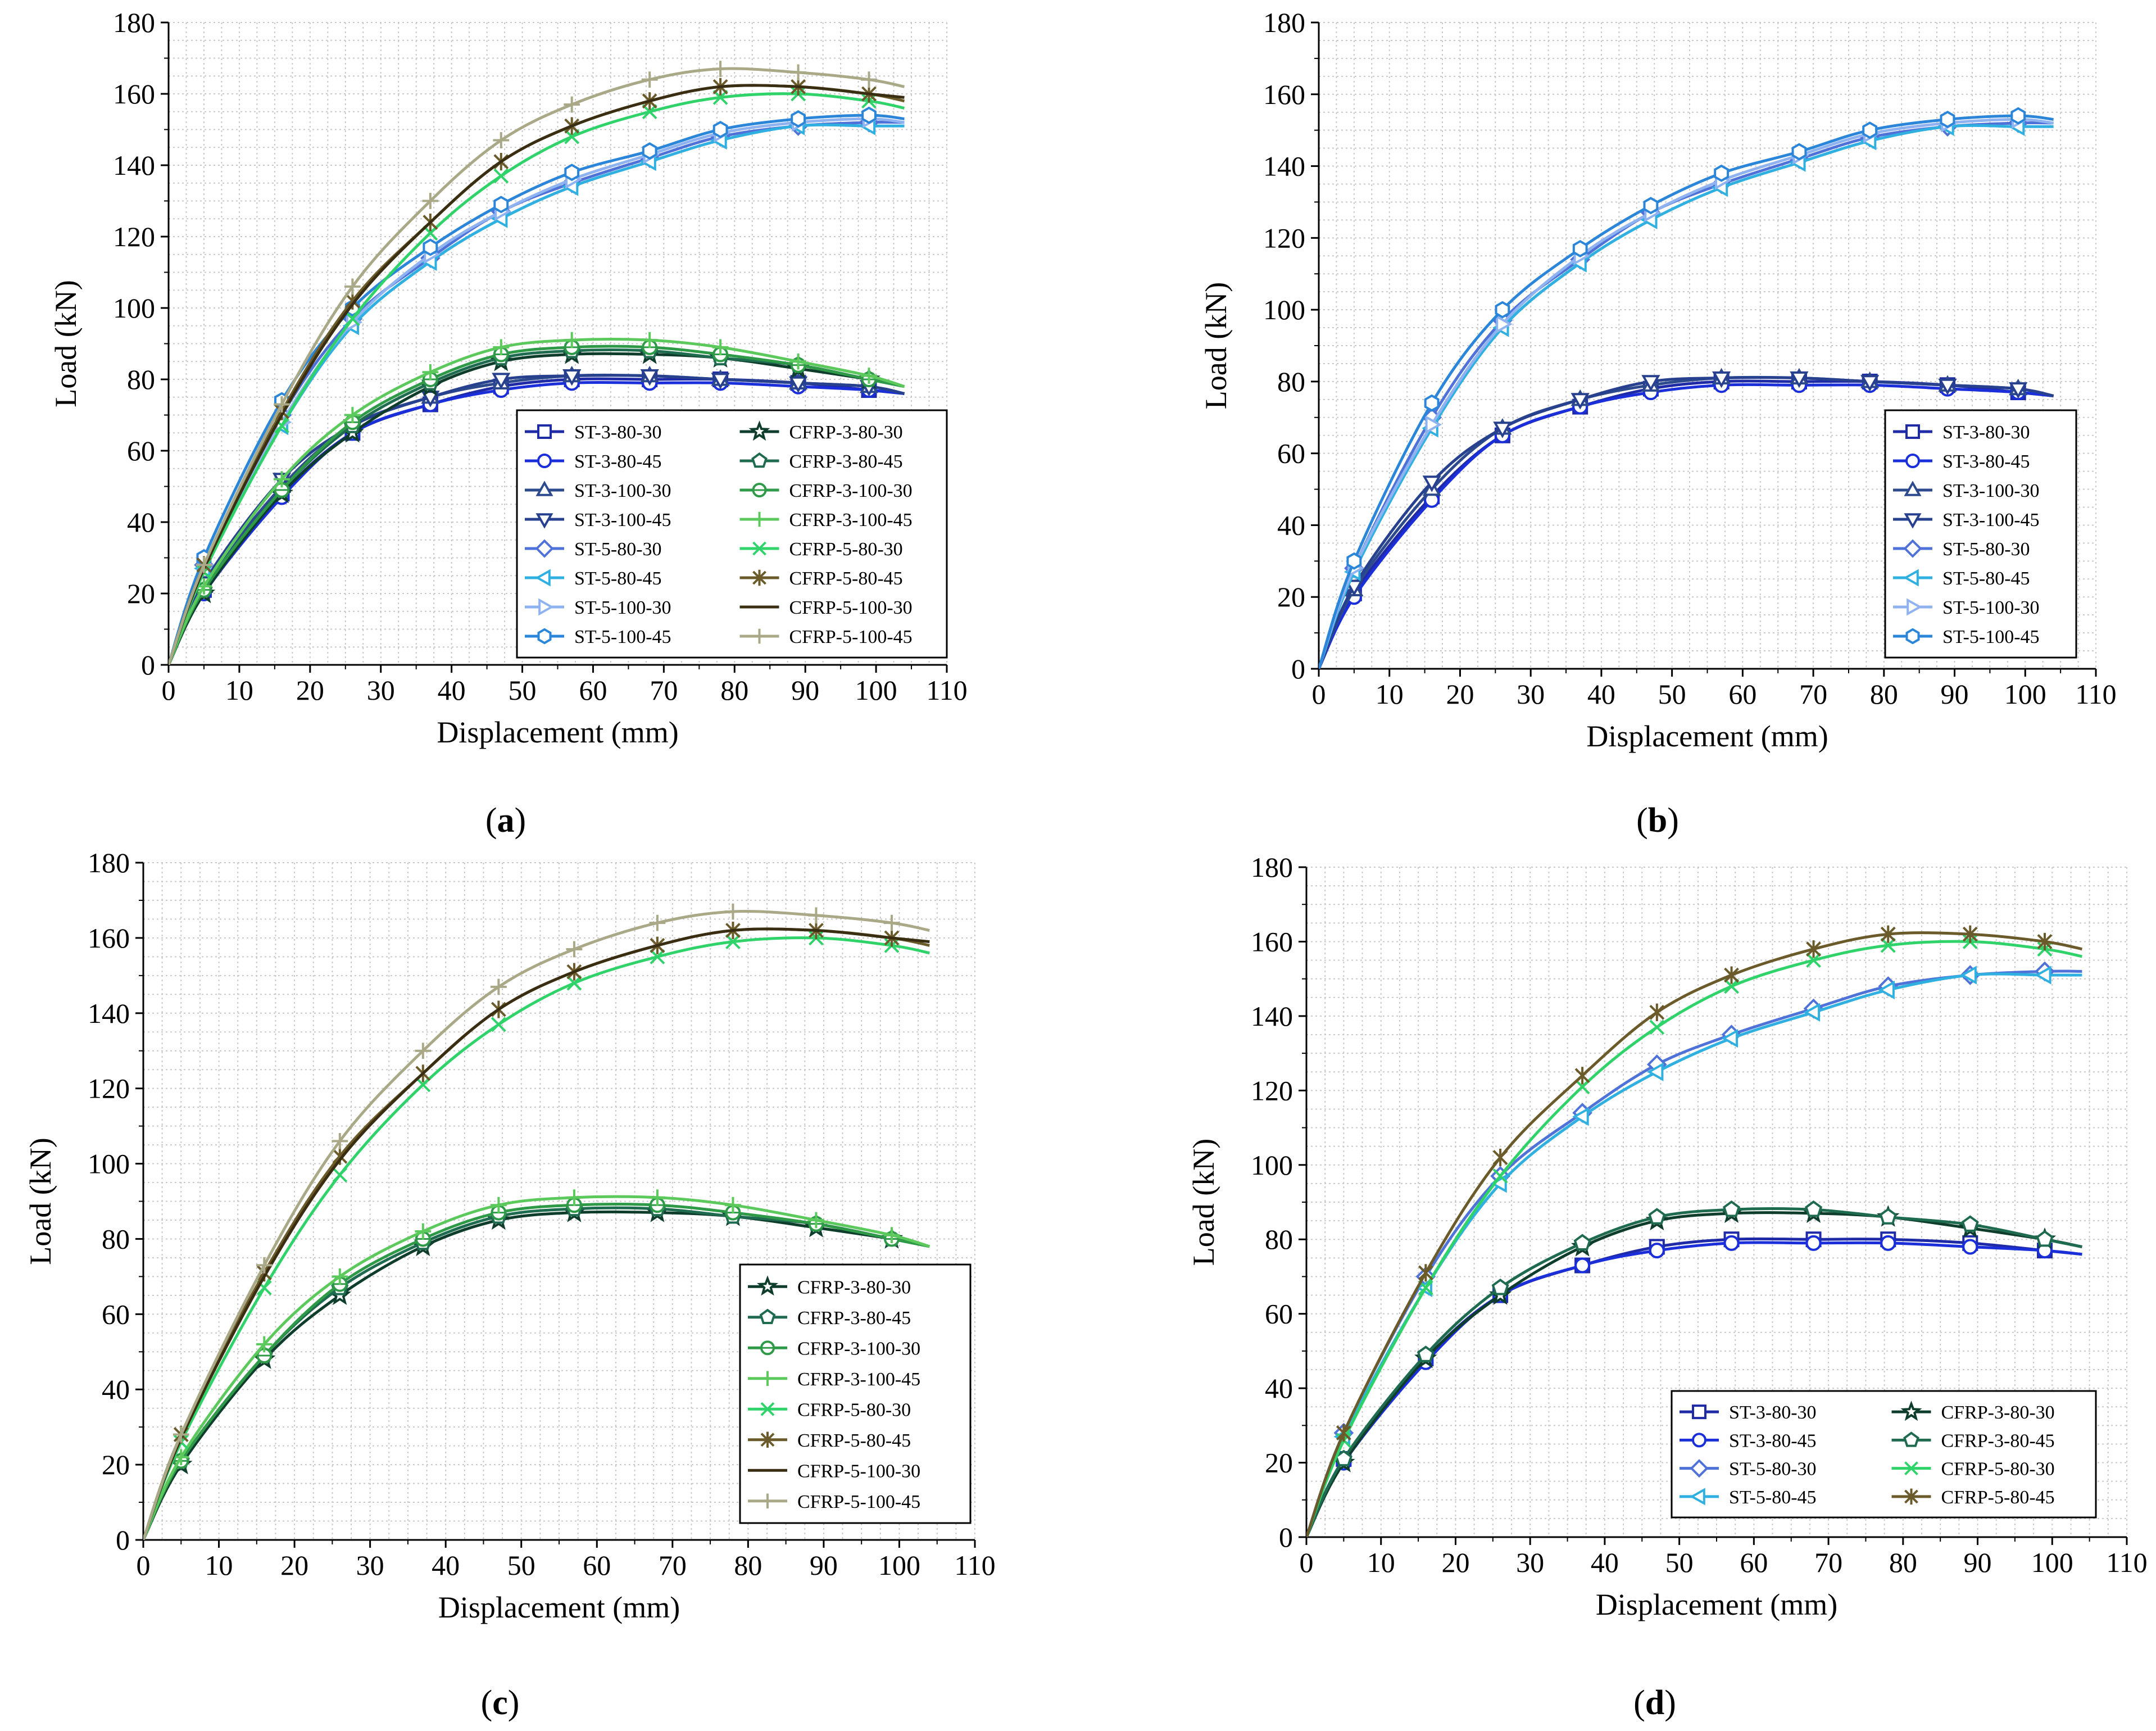 This screenshot has height=1731, width=2156. What do you see at coordinates (523, 690) in the screenshot?
I see `x-tick-label: 50` at bounding box center [523, 690].